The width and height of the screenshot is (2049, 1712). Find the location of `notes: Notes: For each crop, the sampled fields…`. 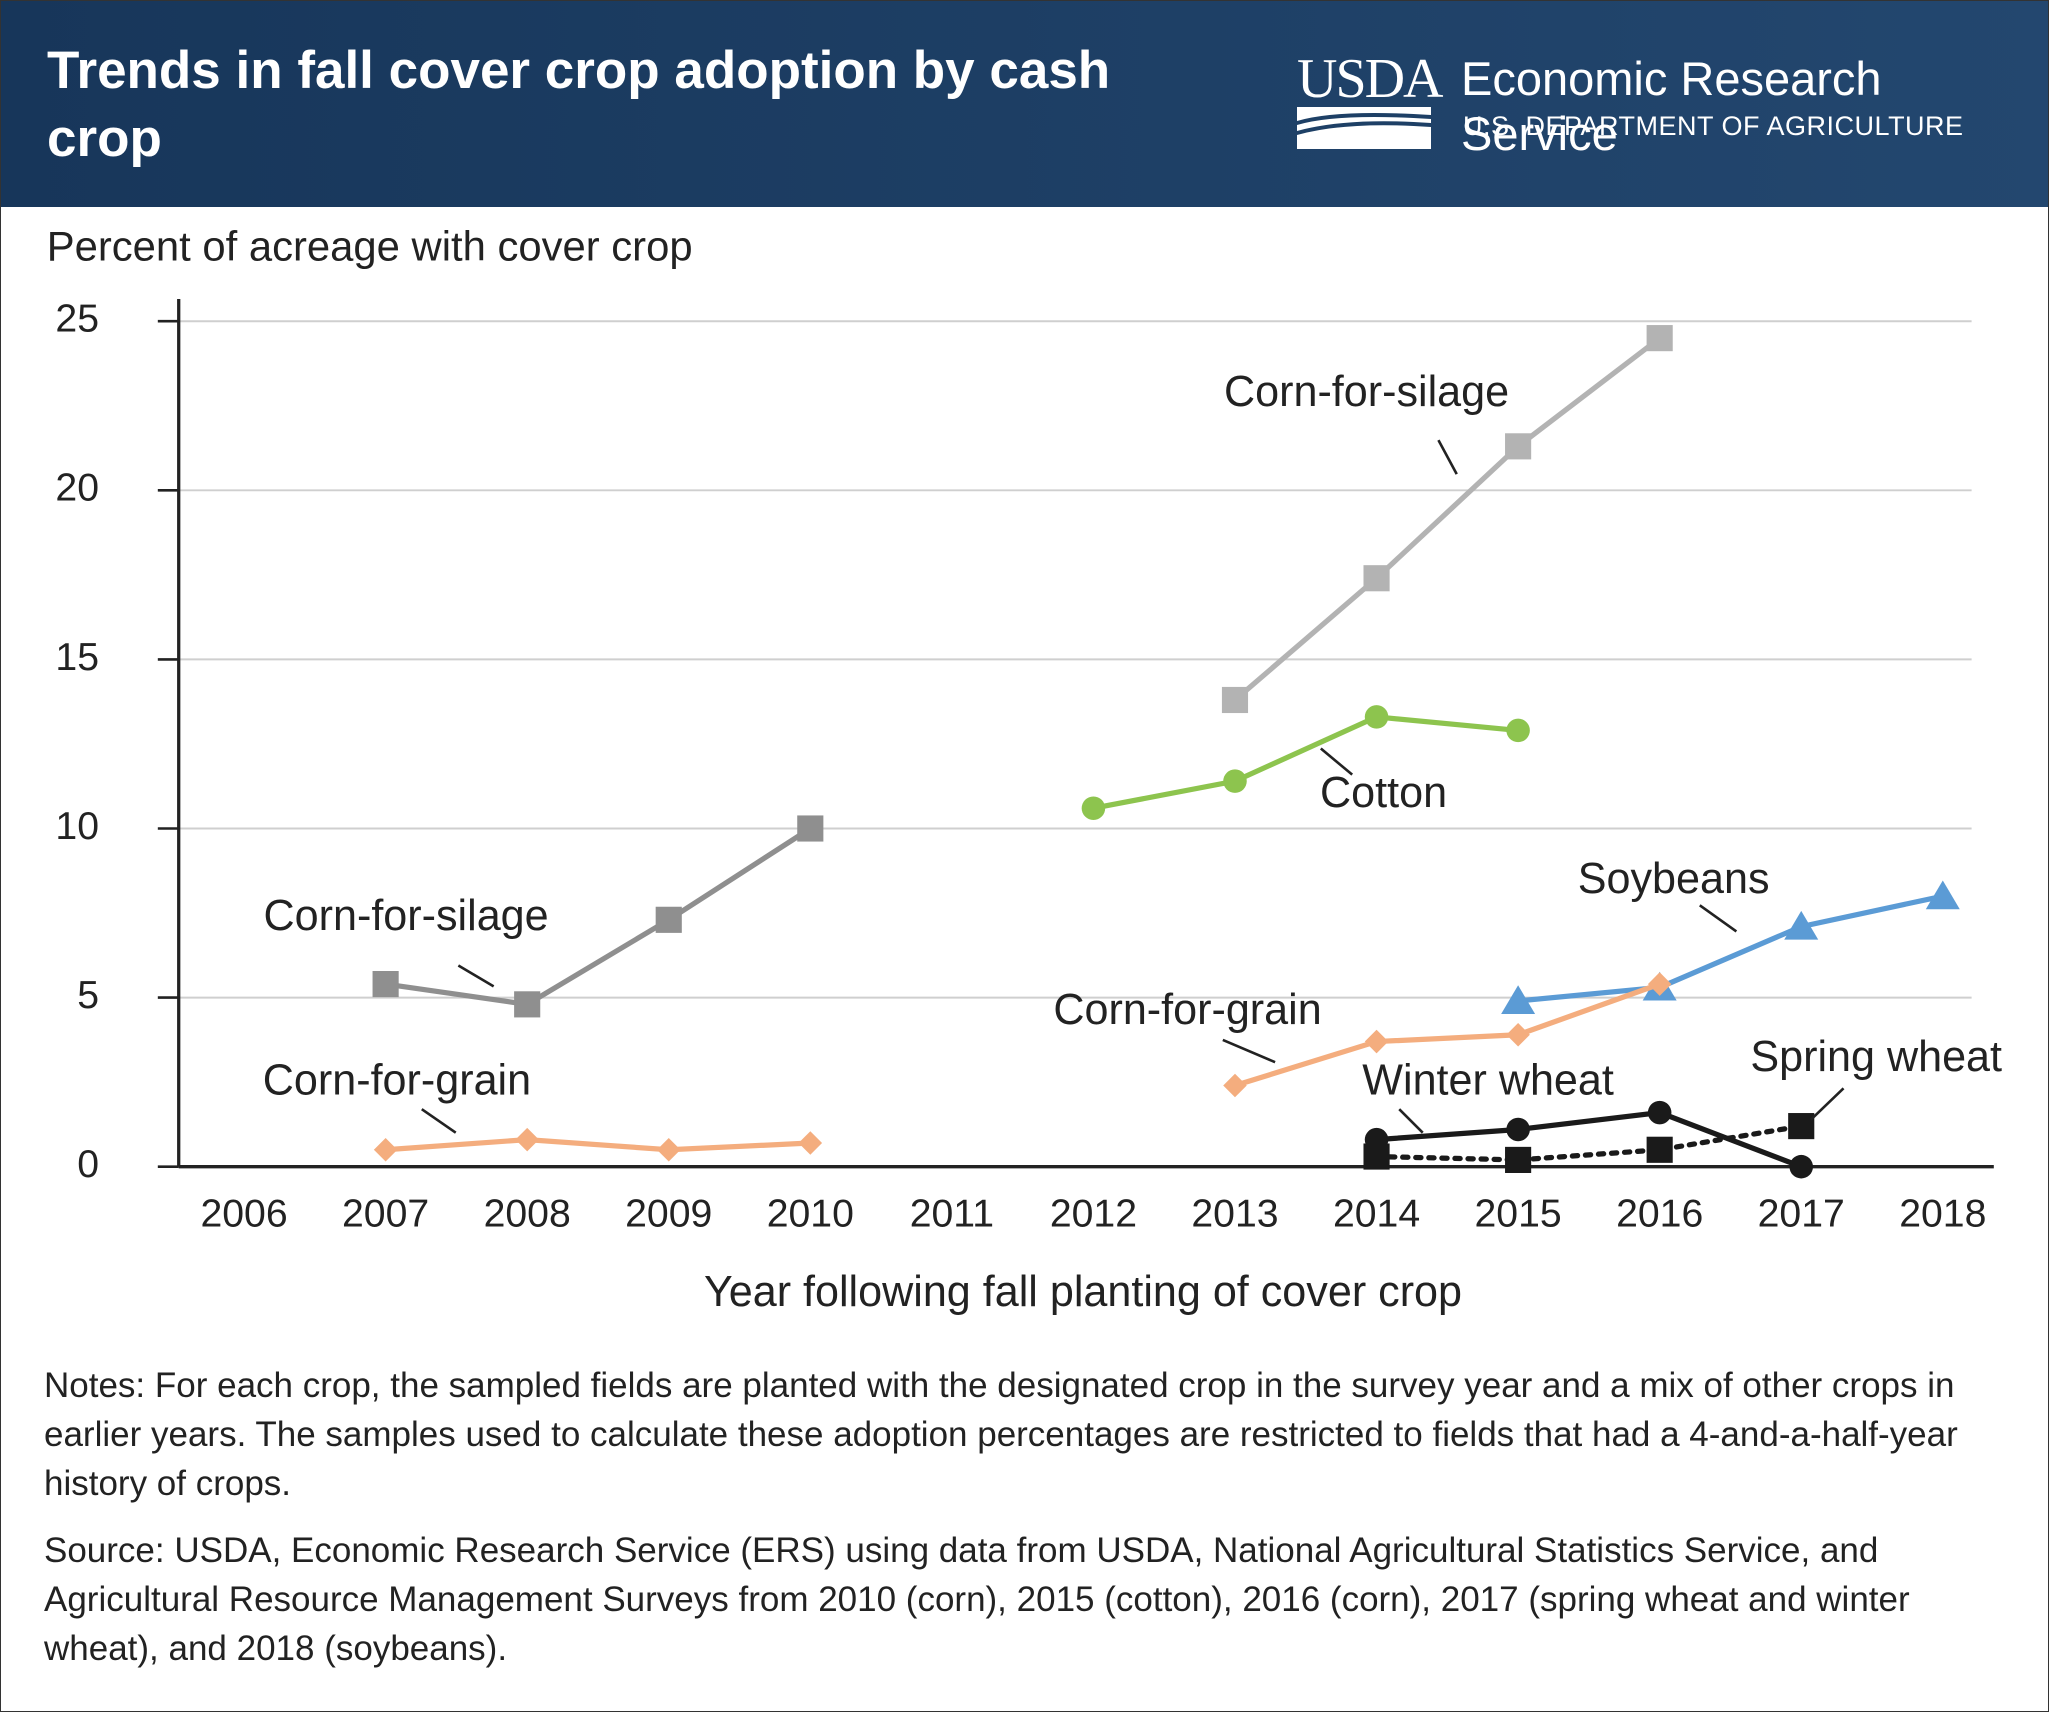

notes: Notes: For each crop, the sampled fields… is located at coordinates (1001, 1434).